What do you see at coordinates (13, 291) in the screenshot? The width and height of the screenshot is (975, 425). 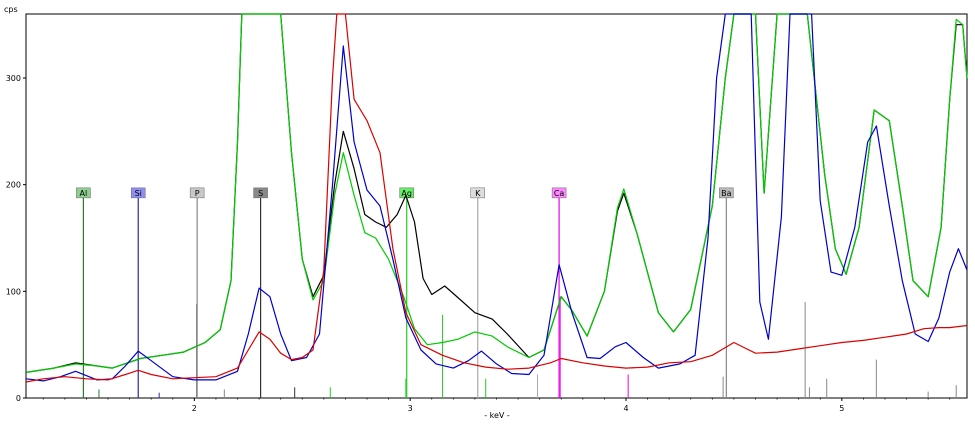 I see `y-tick-label-100: 100` at bounding box center [13, 291].